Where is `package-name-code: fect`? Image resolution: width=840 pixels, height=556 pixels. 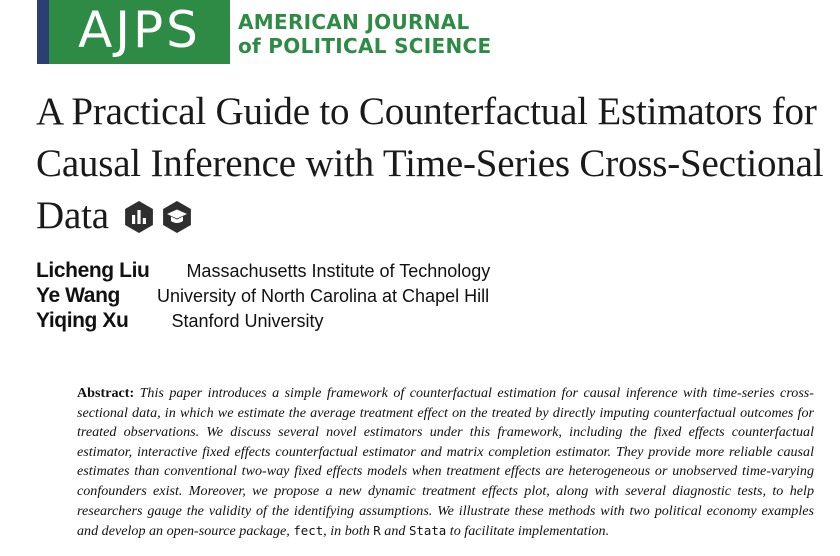
package-name-code: fect is located at coordinates (308, 531).